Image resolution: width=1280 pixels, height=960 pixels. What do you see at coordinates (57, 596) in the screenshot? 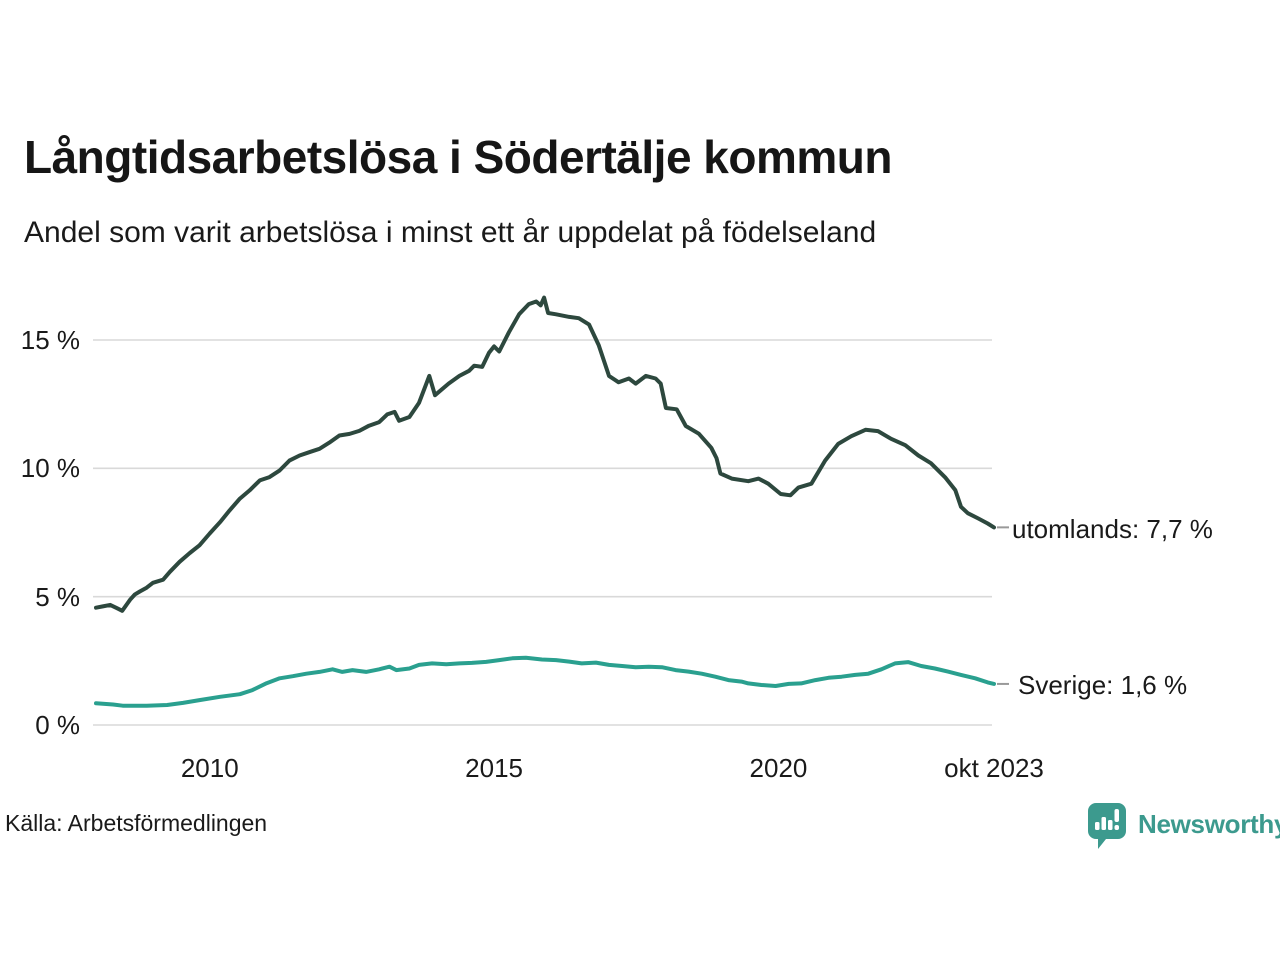
I see `y-tick-label: 5 %` at bounding box center [57, 596].